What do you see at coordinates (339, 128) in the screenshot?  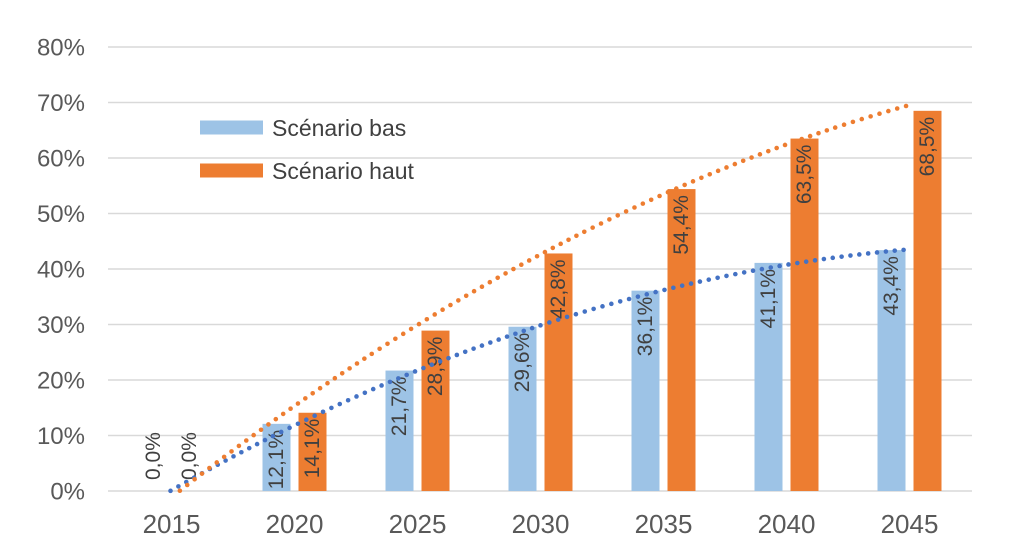 I see `legend-label-scenario-bas: Scénario bas` at bounding box center [339, 128].